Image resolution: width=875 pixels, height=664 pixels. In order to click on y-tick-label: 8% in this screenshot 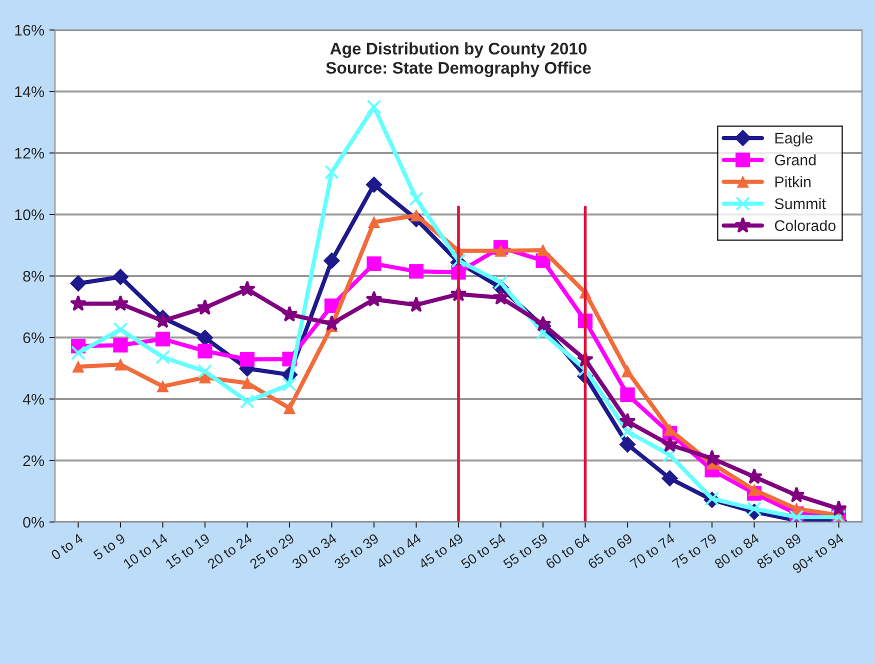, I will do `click(33, 276)`.